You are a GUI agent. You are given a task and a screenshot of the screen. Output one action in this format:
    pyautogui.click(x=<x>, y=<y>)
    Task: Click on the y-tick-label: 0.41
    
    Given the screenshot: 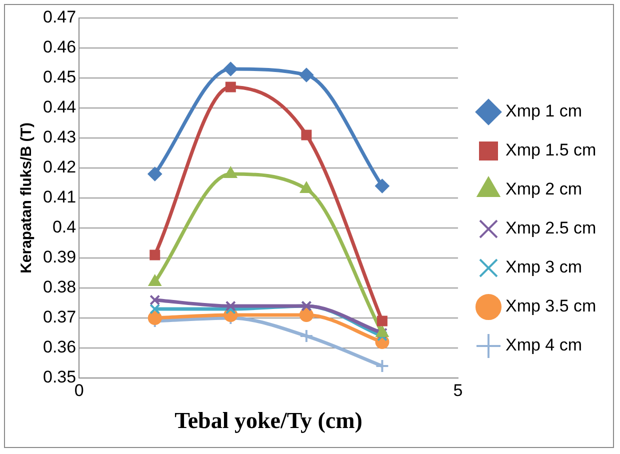 What is the action you would take?
    pyautogui.click(x=59, y=197)
    